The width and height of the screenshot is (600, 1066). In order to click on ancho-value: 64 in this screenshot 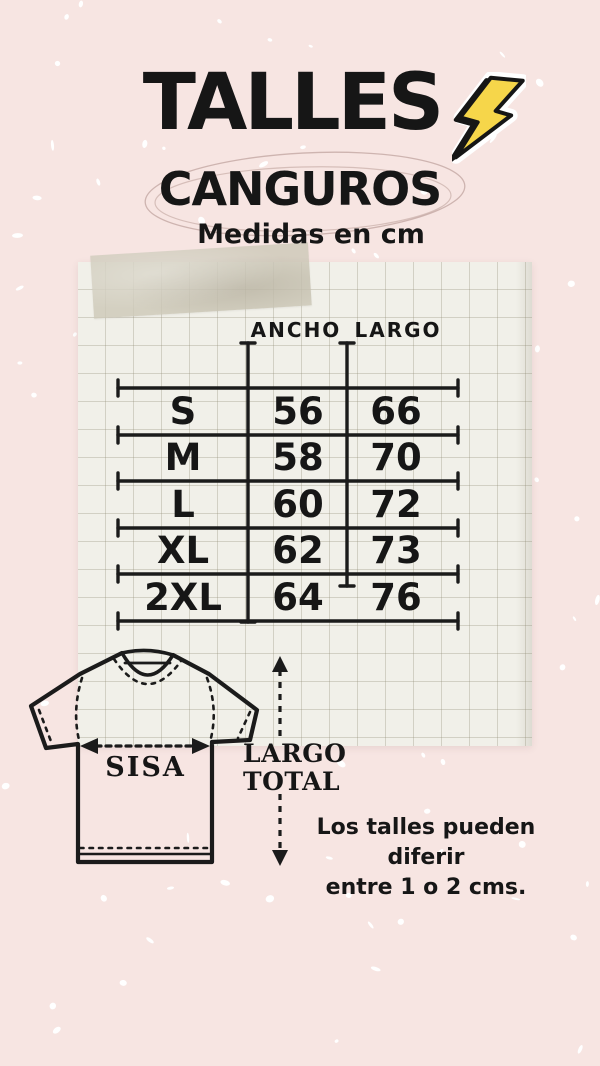, I will do `click(298, 597)`.